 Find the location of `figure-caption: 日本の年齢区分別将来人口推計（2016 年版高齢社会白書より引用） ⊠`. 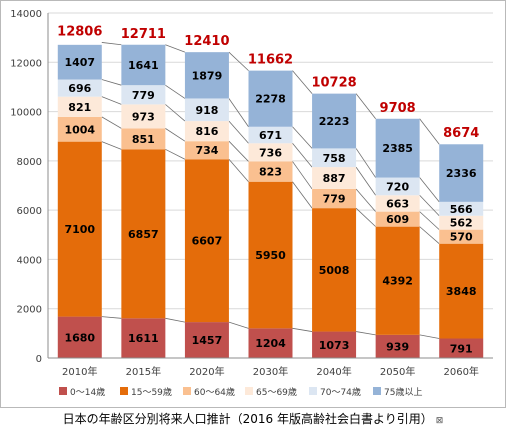

figure-caption: 日本の年齢区分別将来人口推計（2016 年版高齢社会白書より引用） ⊠ is located at coordinates (253, 419).